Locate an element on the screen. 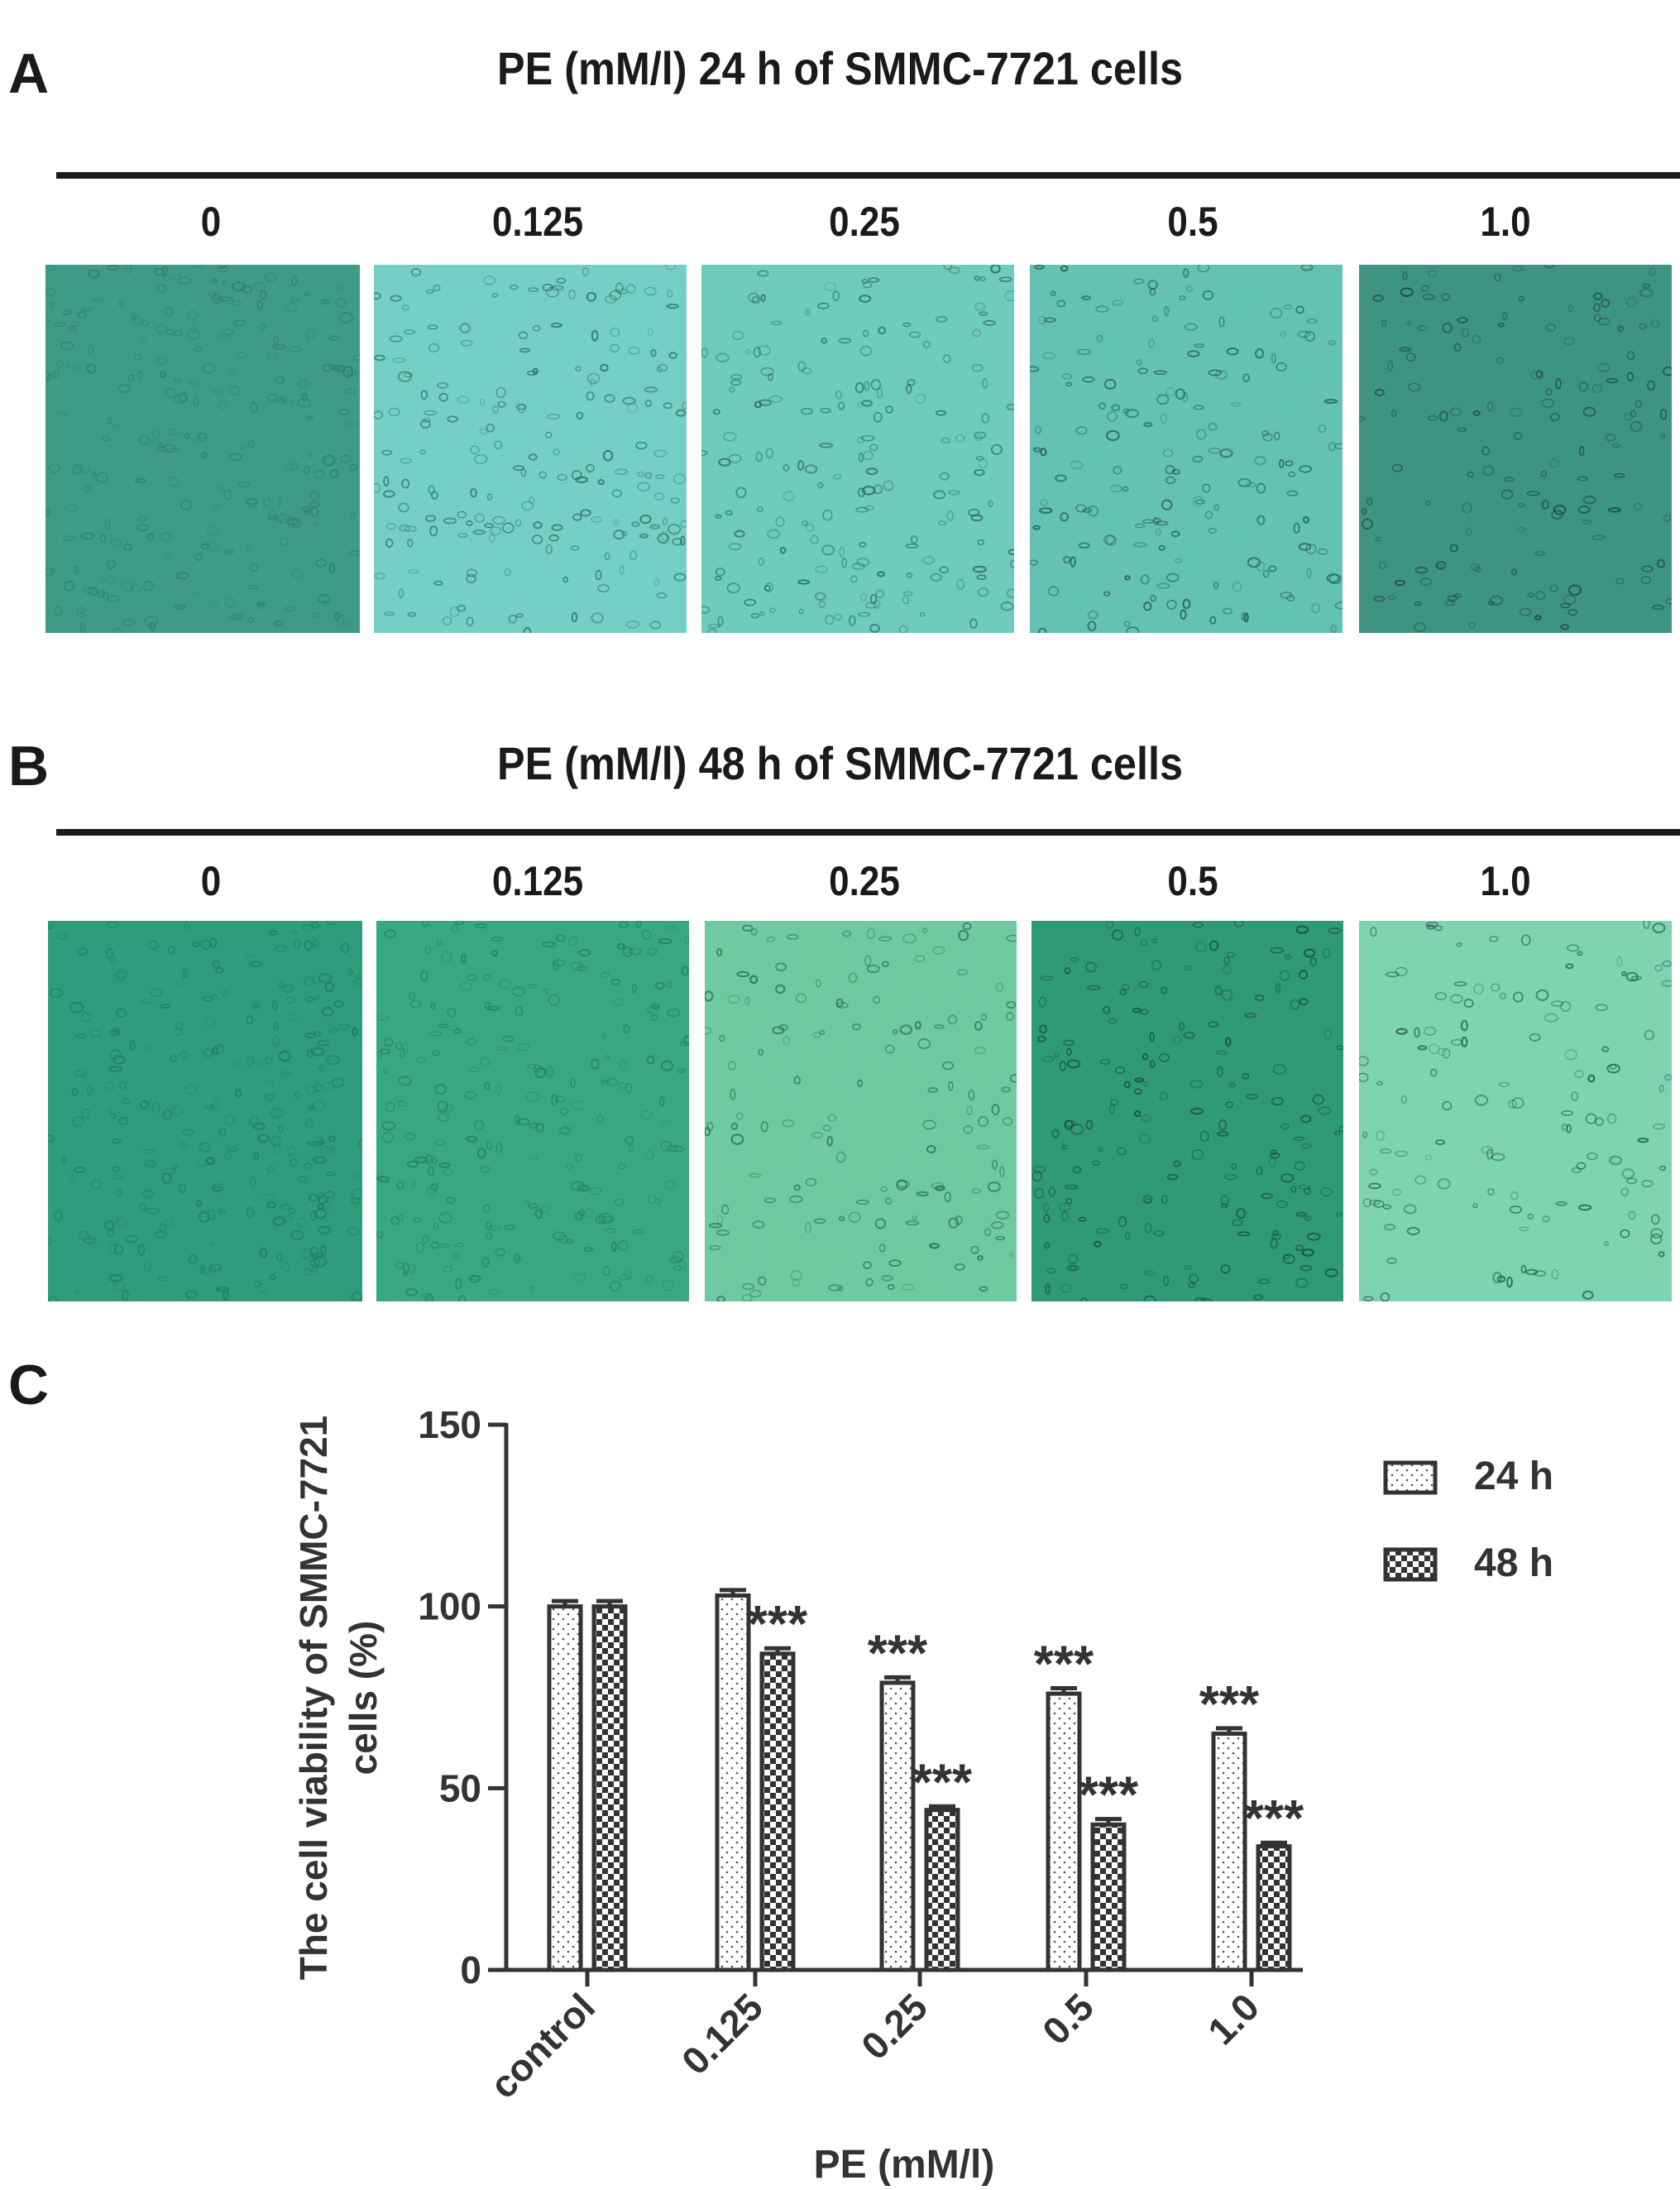 The height and width of the screenshot is (2190, 1680). panel-a-divider is located at coordinates (868, 175).